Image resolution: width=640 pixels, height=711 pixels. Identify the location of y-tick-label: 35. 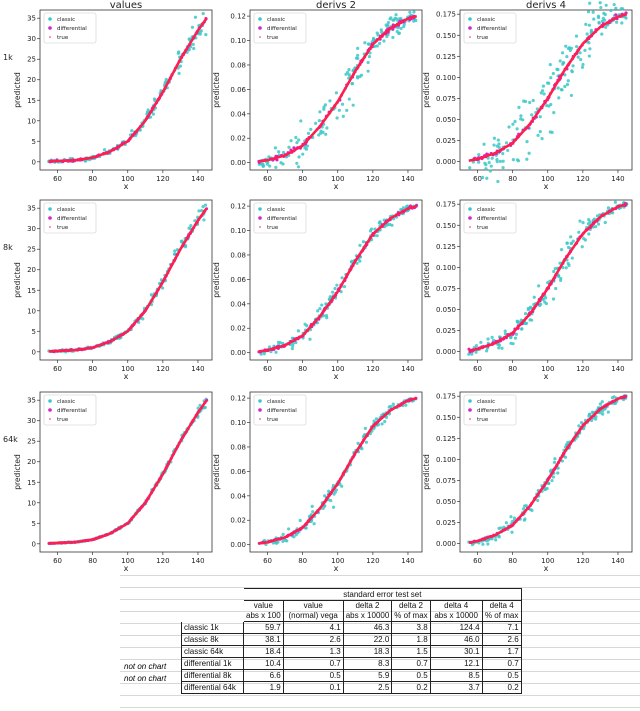
(31, 19).